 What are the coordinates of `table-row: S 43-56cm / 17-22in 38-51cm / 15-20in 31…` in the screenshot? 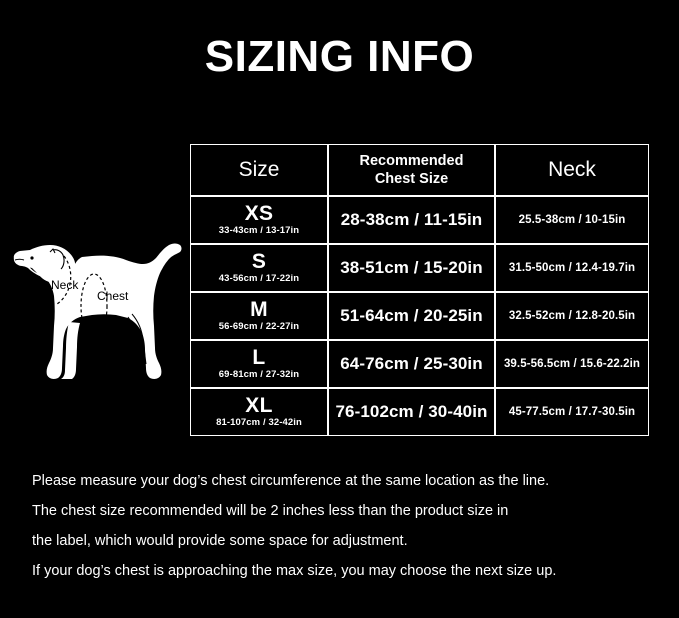 It's located at (419, 268).